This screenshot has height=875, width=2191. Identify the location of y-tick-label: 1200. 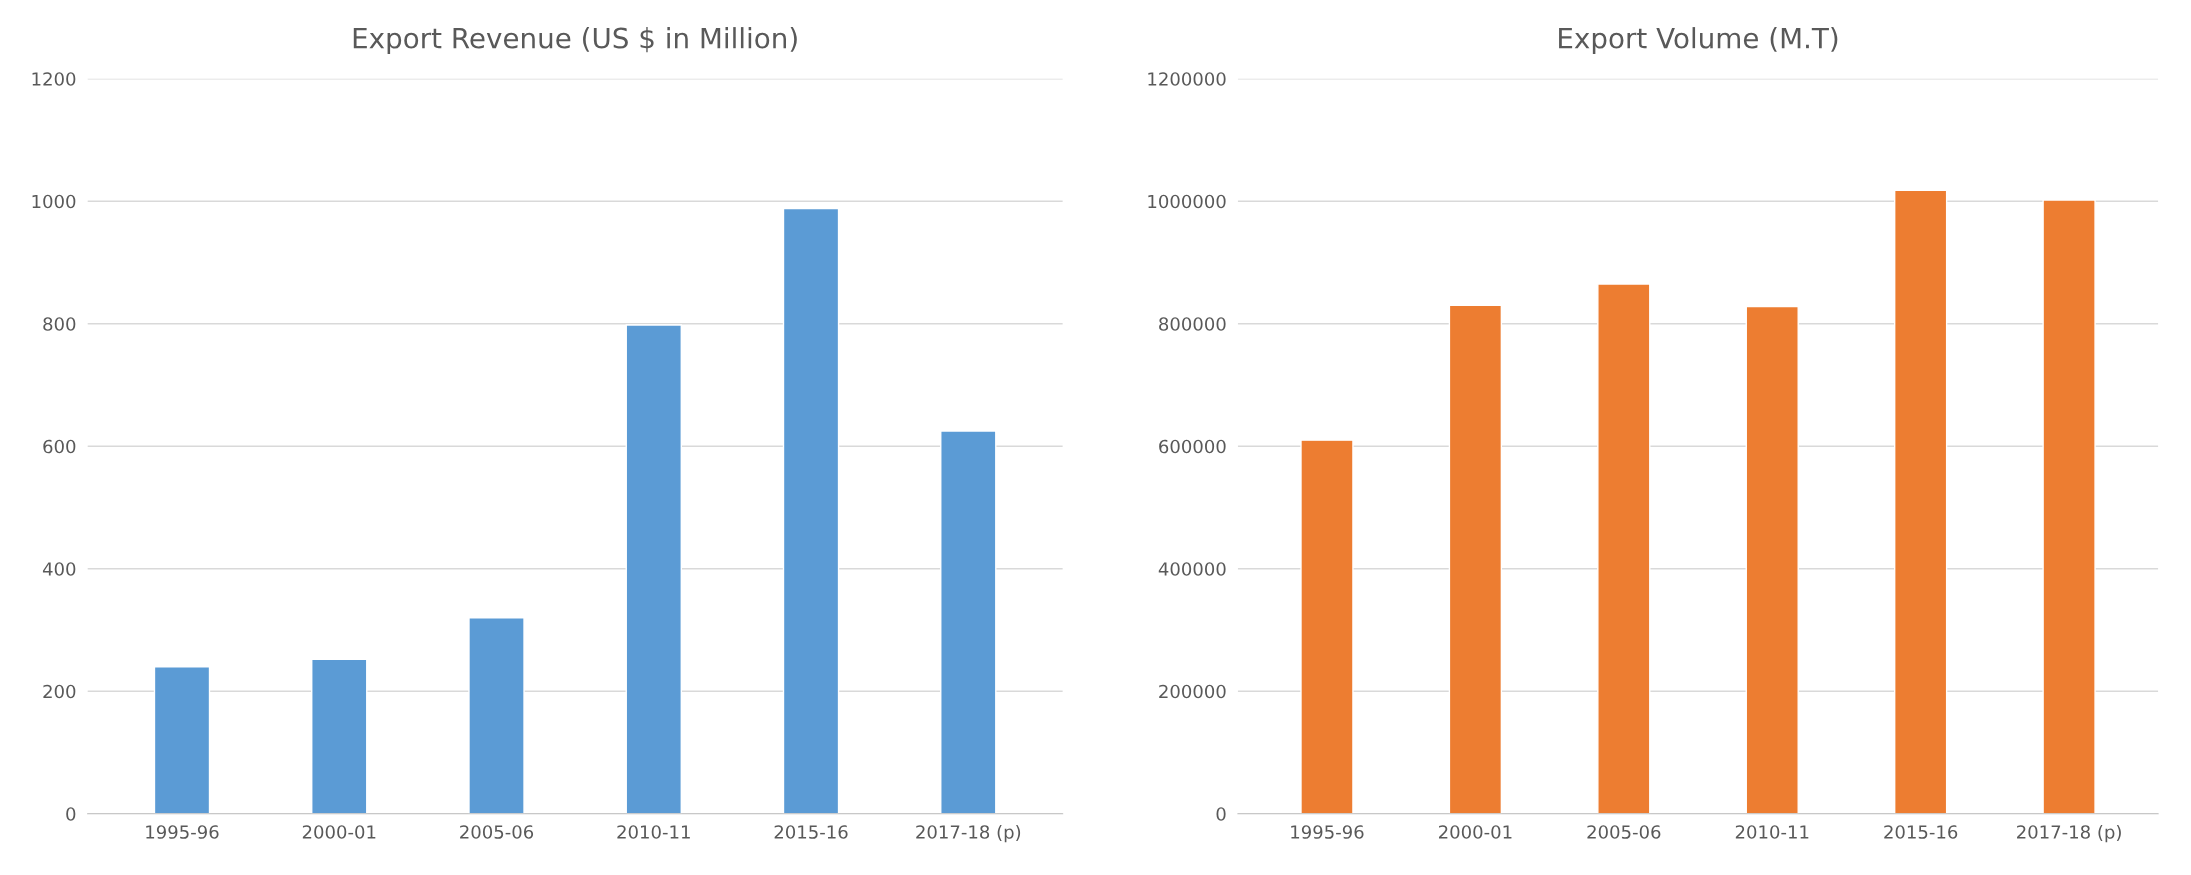
(54, 79).